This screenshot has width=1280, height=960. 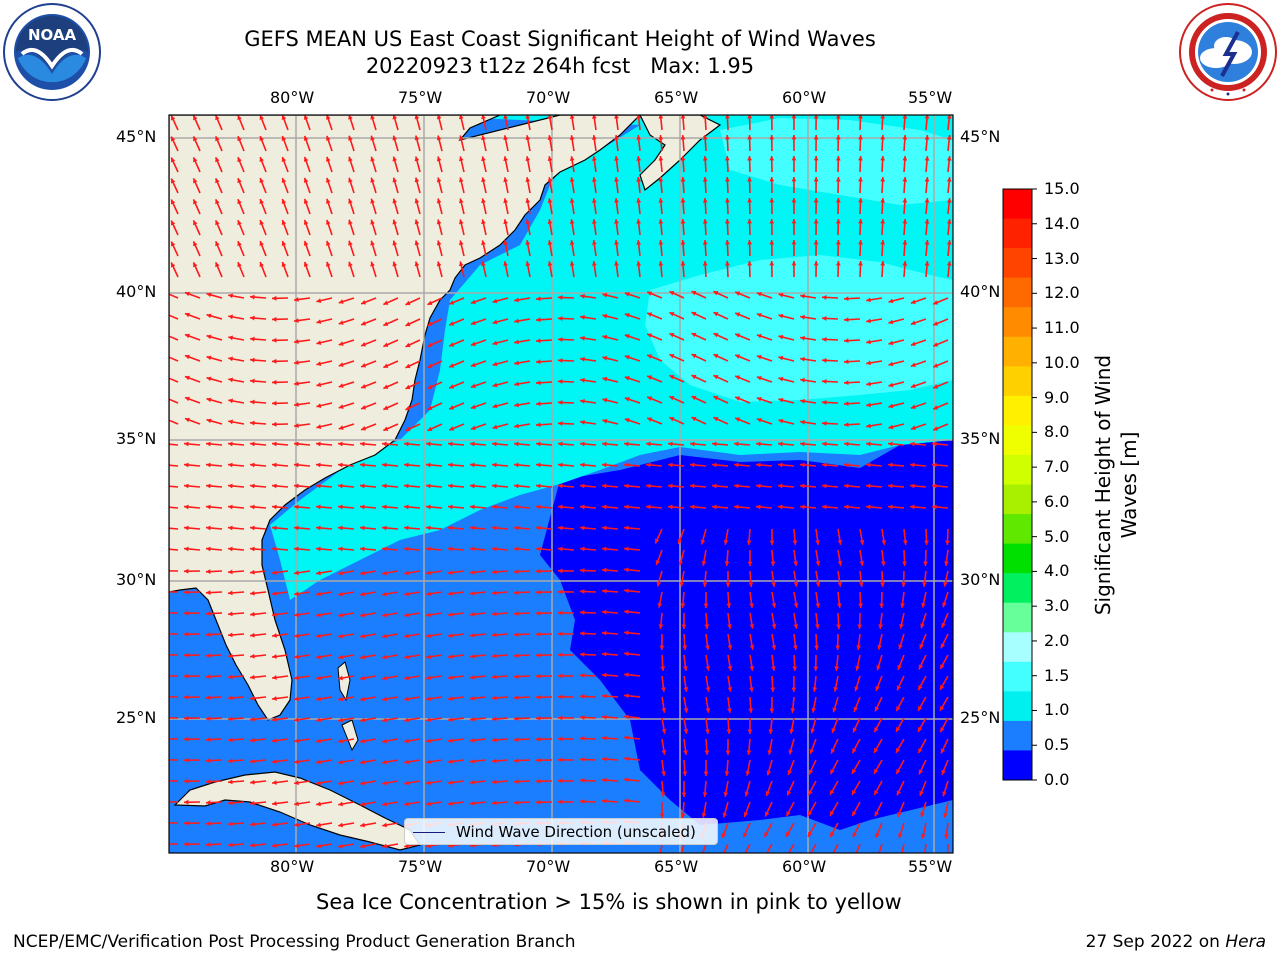 What do you see at coordinates (344, 681) in the screenshot?
I see `land-bahamas` at bounding box center [344, 681].